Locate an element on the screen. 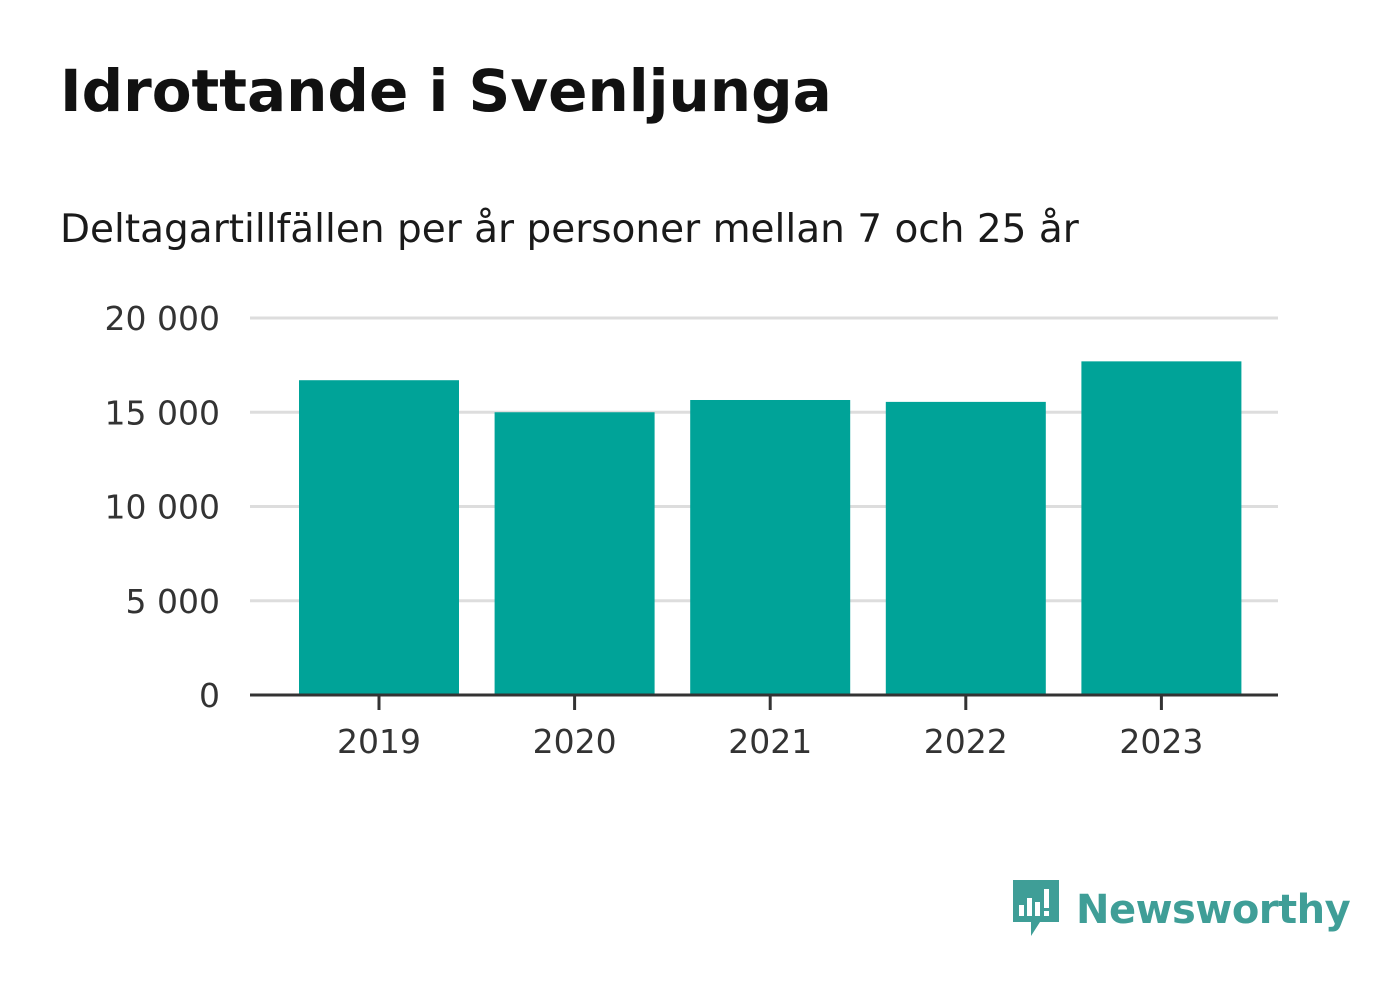  x-tick-label: 2023 is located at coordinates (1161, 741).